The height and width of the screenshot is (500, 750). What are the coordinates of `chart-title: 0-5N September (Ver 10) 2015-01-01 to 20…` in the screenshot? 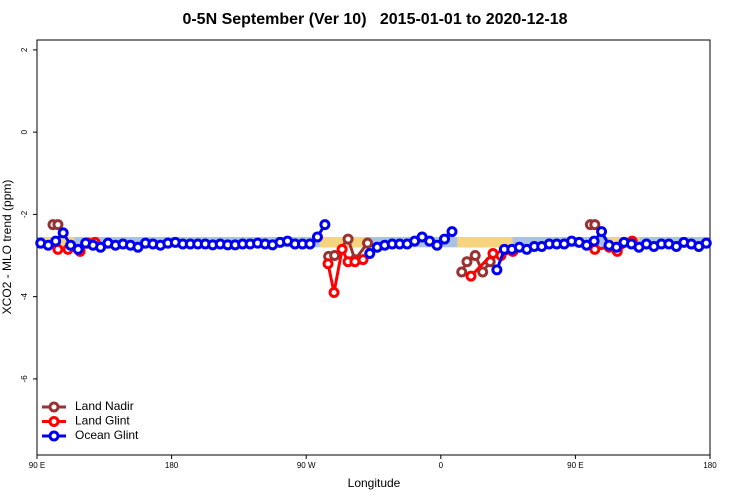 It's located at (374, 19).